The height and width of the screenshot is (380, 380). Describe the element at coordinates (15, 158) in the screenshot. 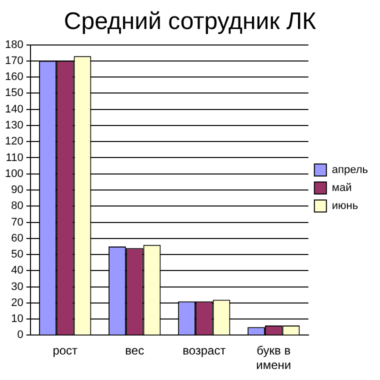

I see `y-tick-label: 110` at that location.